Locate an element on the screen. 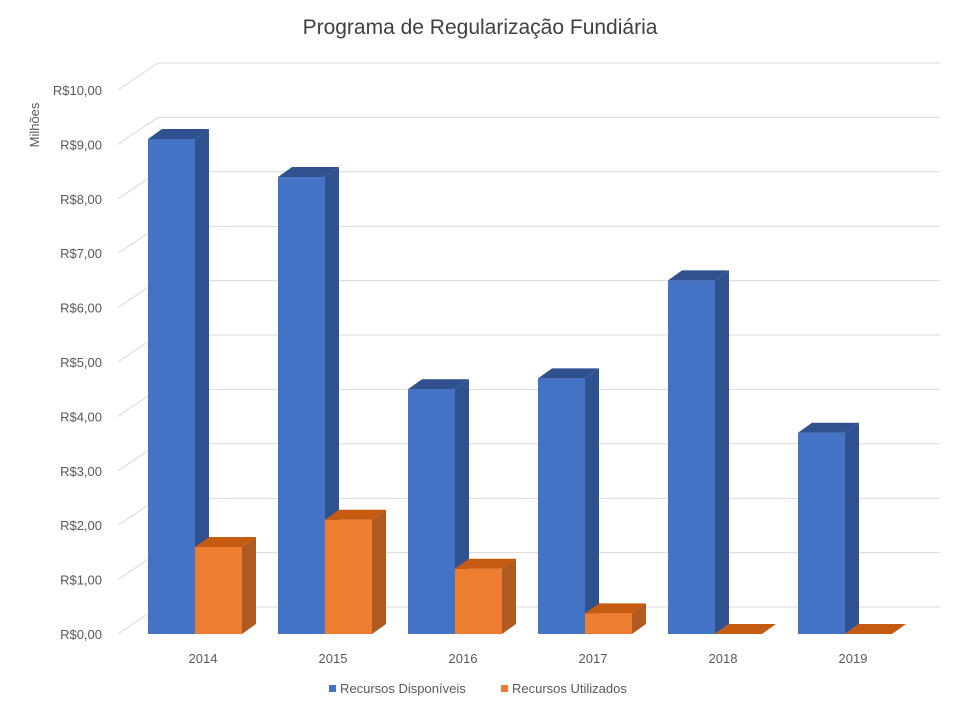 The height and width of the screenshot is (725, 960). y-tick-label: R$1,00 is located at coordinates (81, 580).